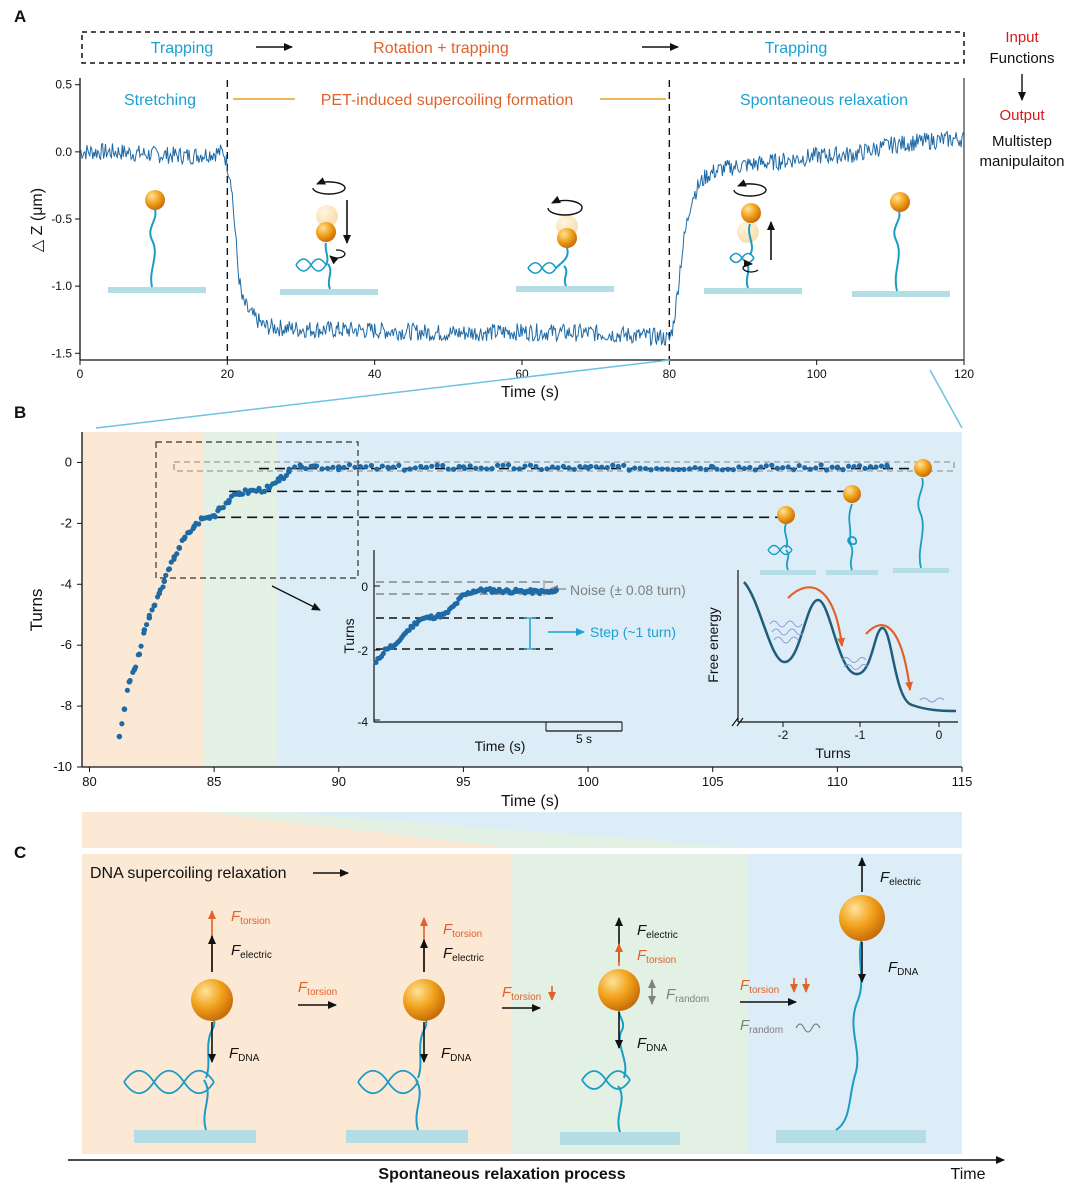 The width and height of the screenshot is (1080, 1192). What do you see at coordinates (523, 47) in the screenshot?
I see `protocol-box` at bounding box center [523, 47].